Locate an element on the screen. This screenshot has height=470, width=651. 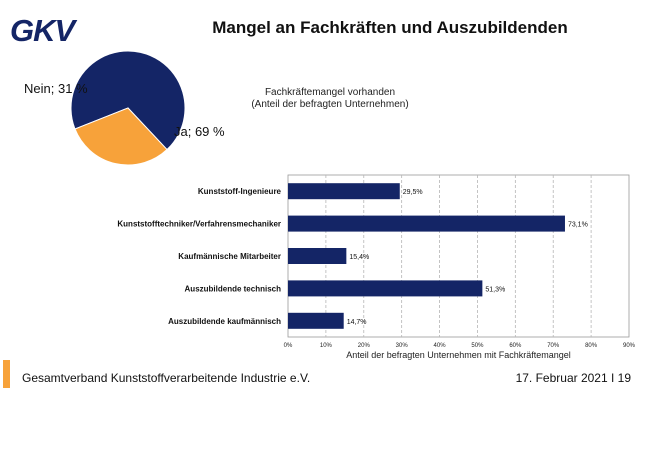
gkv-logo: GKV is located at coordinates (44, 29).